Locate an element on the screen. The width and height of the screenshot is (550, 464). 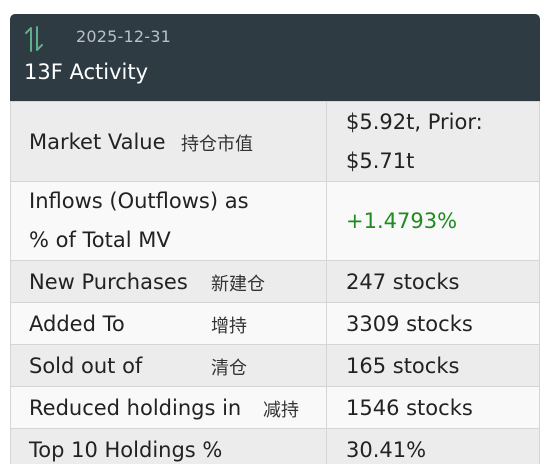
row-label-line: % of Total MV is located at coordinates (100, 240).